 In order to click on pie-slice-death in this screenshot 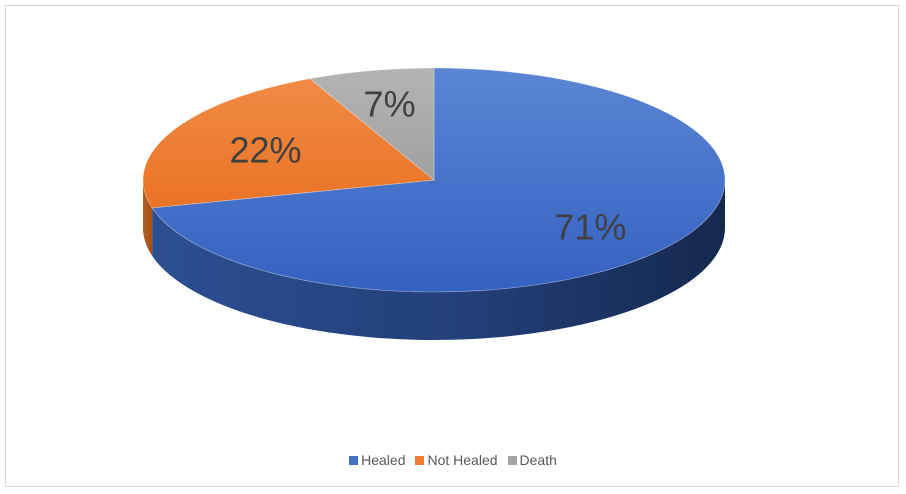, I will do `click(372, 124)`.